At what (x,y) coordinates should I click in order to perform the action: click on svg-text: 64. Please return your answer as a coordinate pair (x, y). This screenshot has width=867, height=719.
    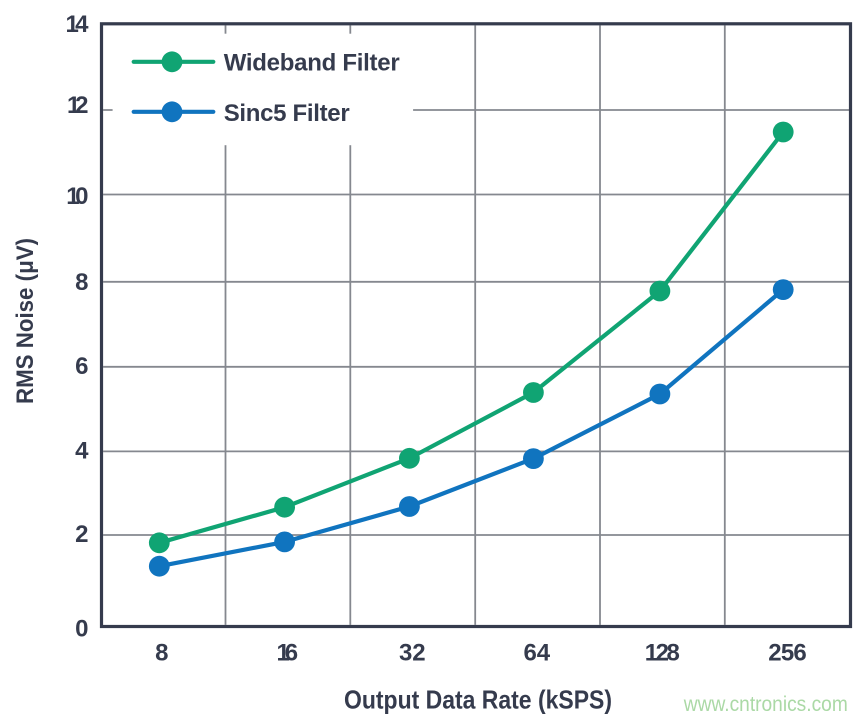
    Looking at the image, I should click on (536, 653).